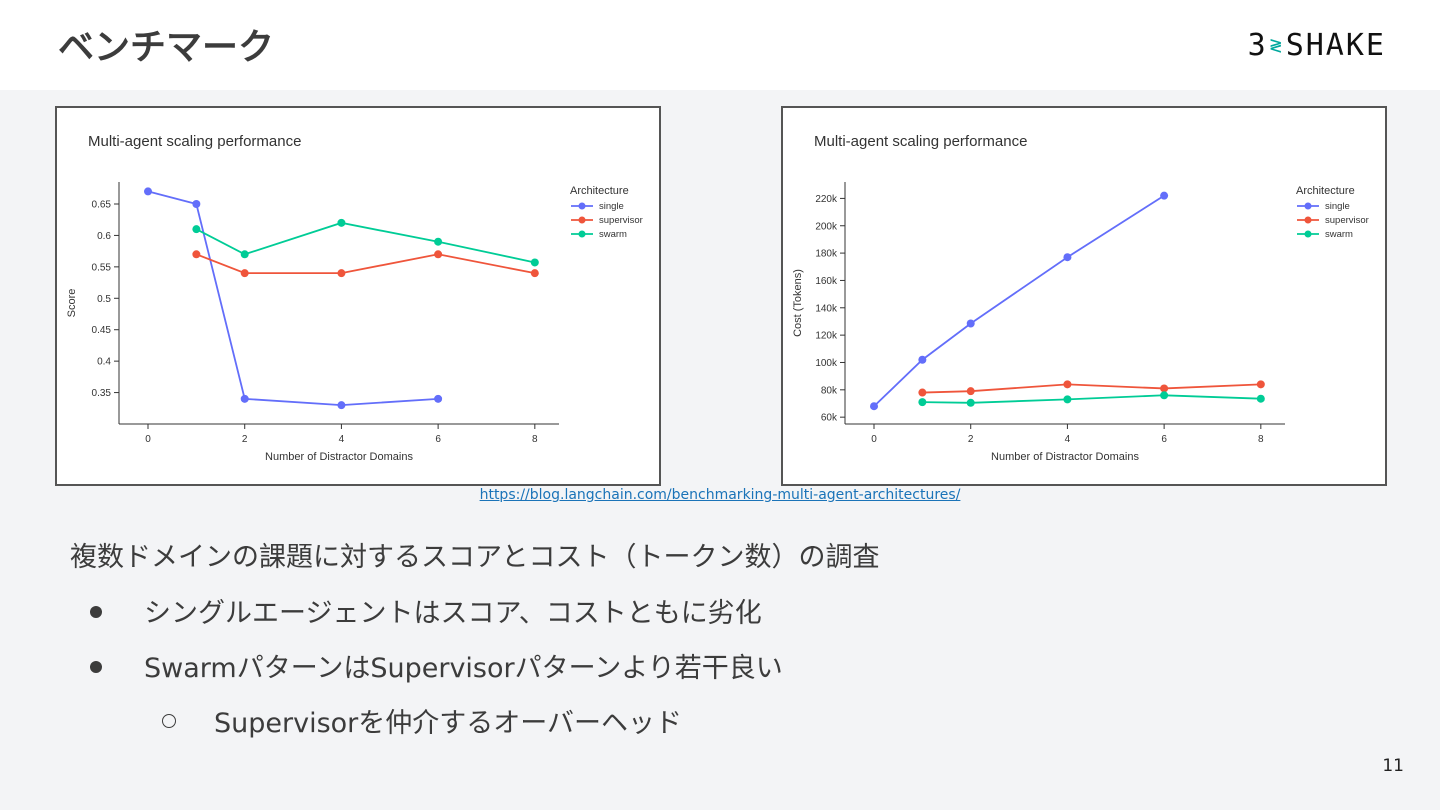 The image size is (1440, 810). Describe the element at coordinates (1335, 45) in the screenshot. I see `logo-right-text: SHAKE` at that location.